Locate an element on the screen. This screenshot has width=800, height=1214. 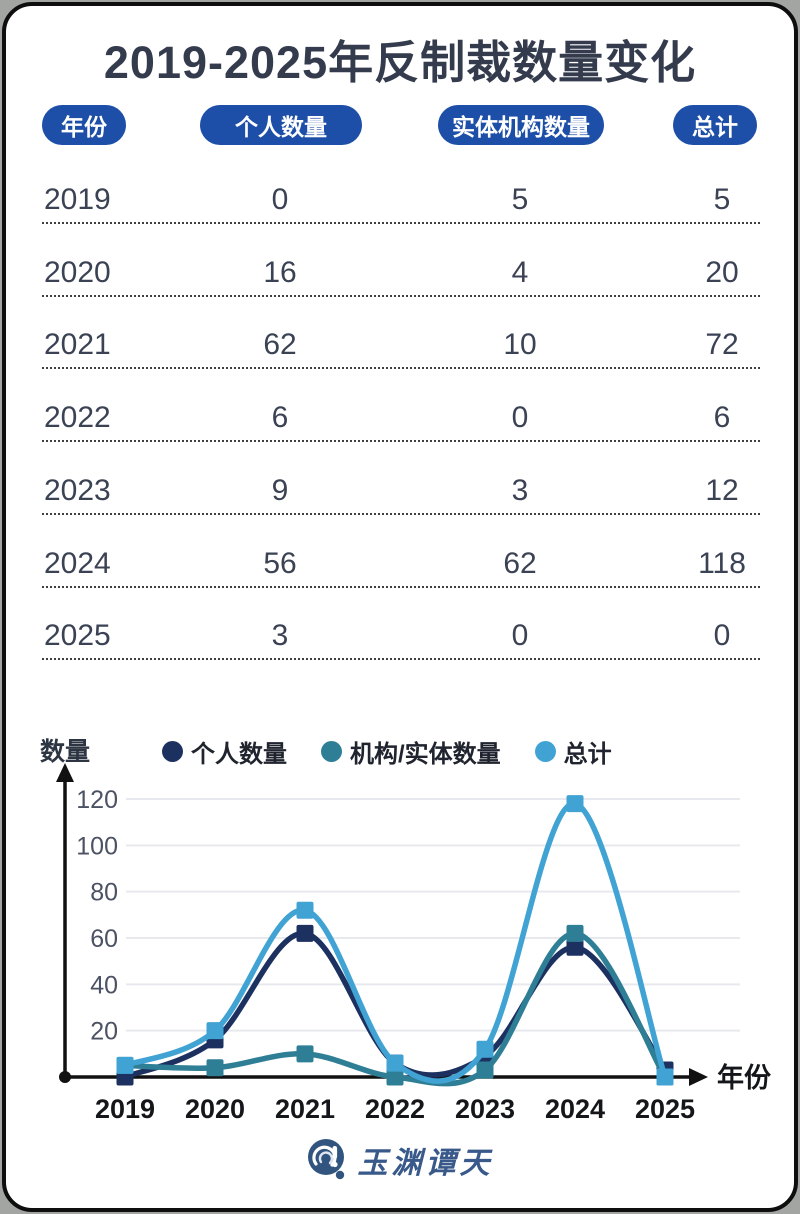
year-cell: 2019 is located at coordinates (77, 199).